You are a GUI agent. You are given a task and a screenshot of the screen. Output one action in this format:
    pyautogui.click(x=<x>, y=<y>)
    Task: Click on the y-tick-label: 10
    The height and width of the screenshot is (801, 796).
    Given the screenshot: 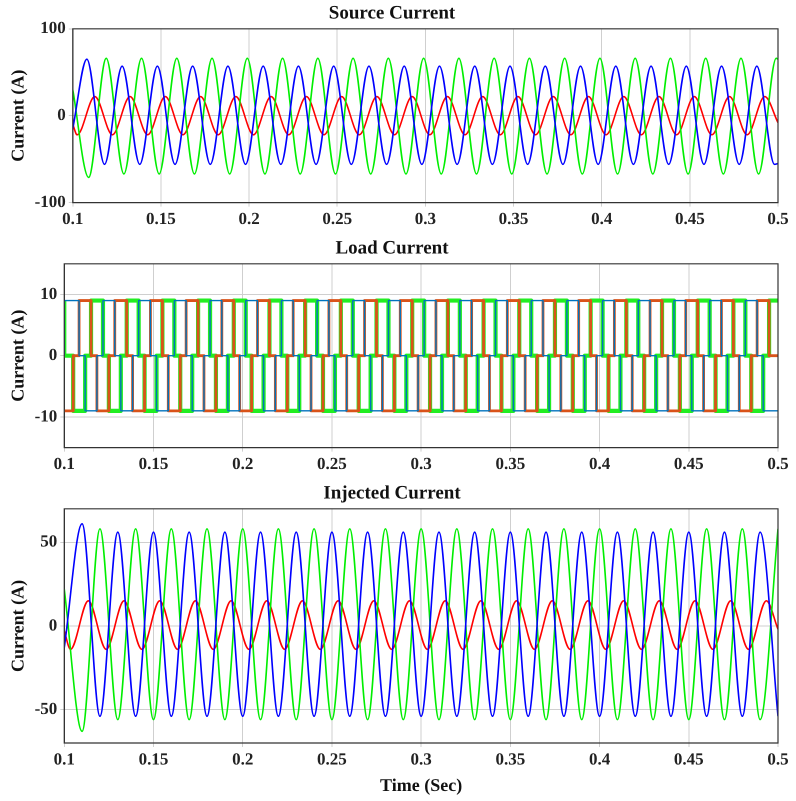 What is the action you would take?
    pyautogui.click(x=49, y=293)
    